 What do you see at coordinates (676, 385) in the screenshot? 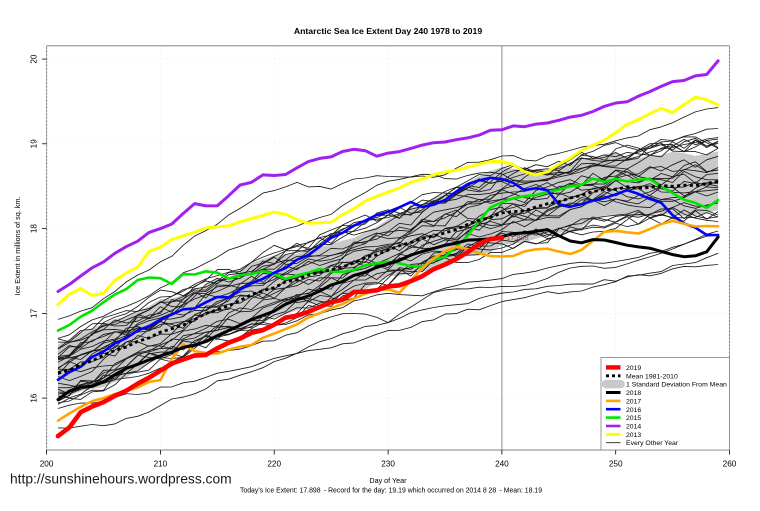
I see `svg-text: 1 Standard Deviation From Mean` at bounding box center [676, 385].